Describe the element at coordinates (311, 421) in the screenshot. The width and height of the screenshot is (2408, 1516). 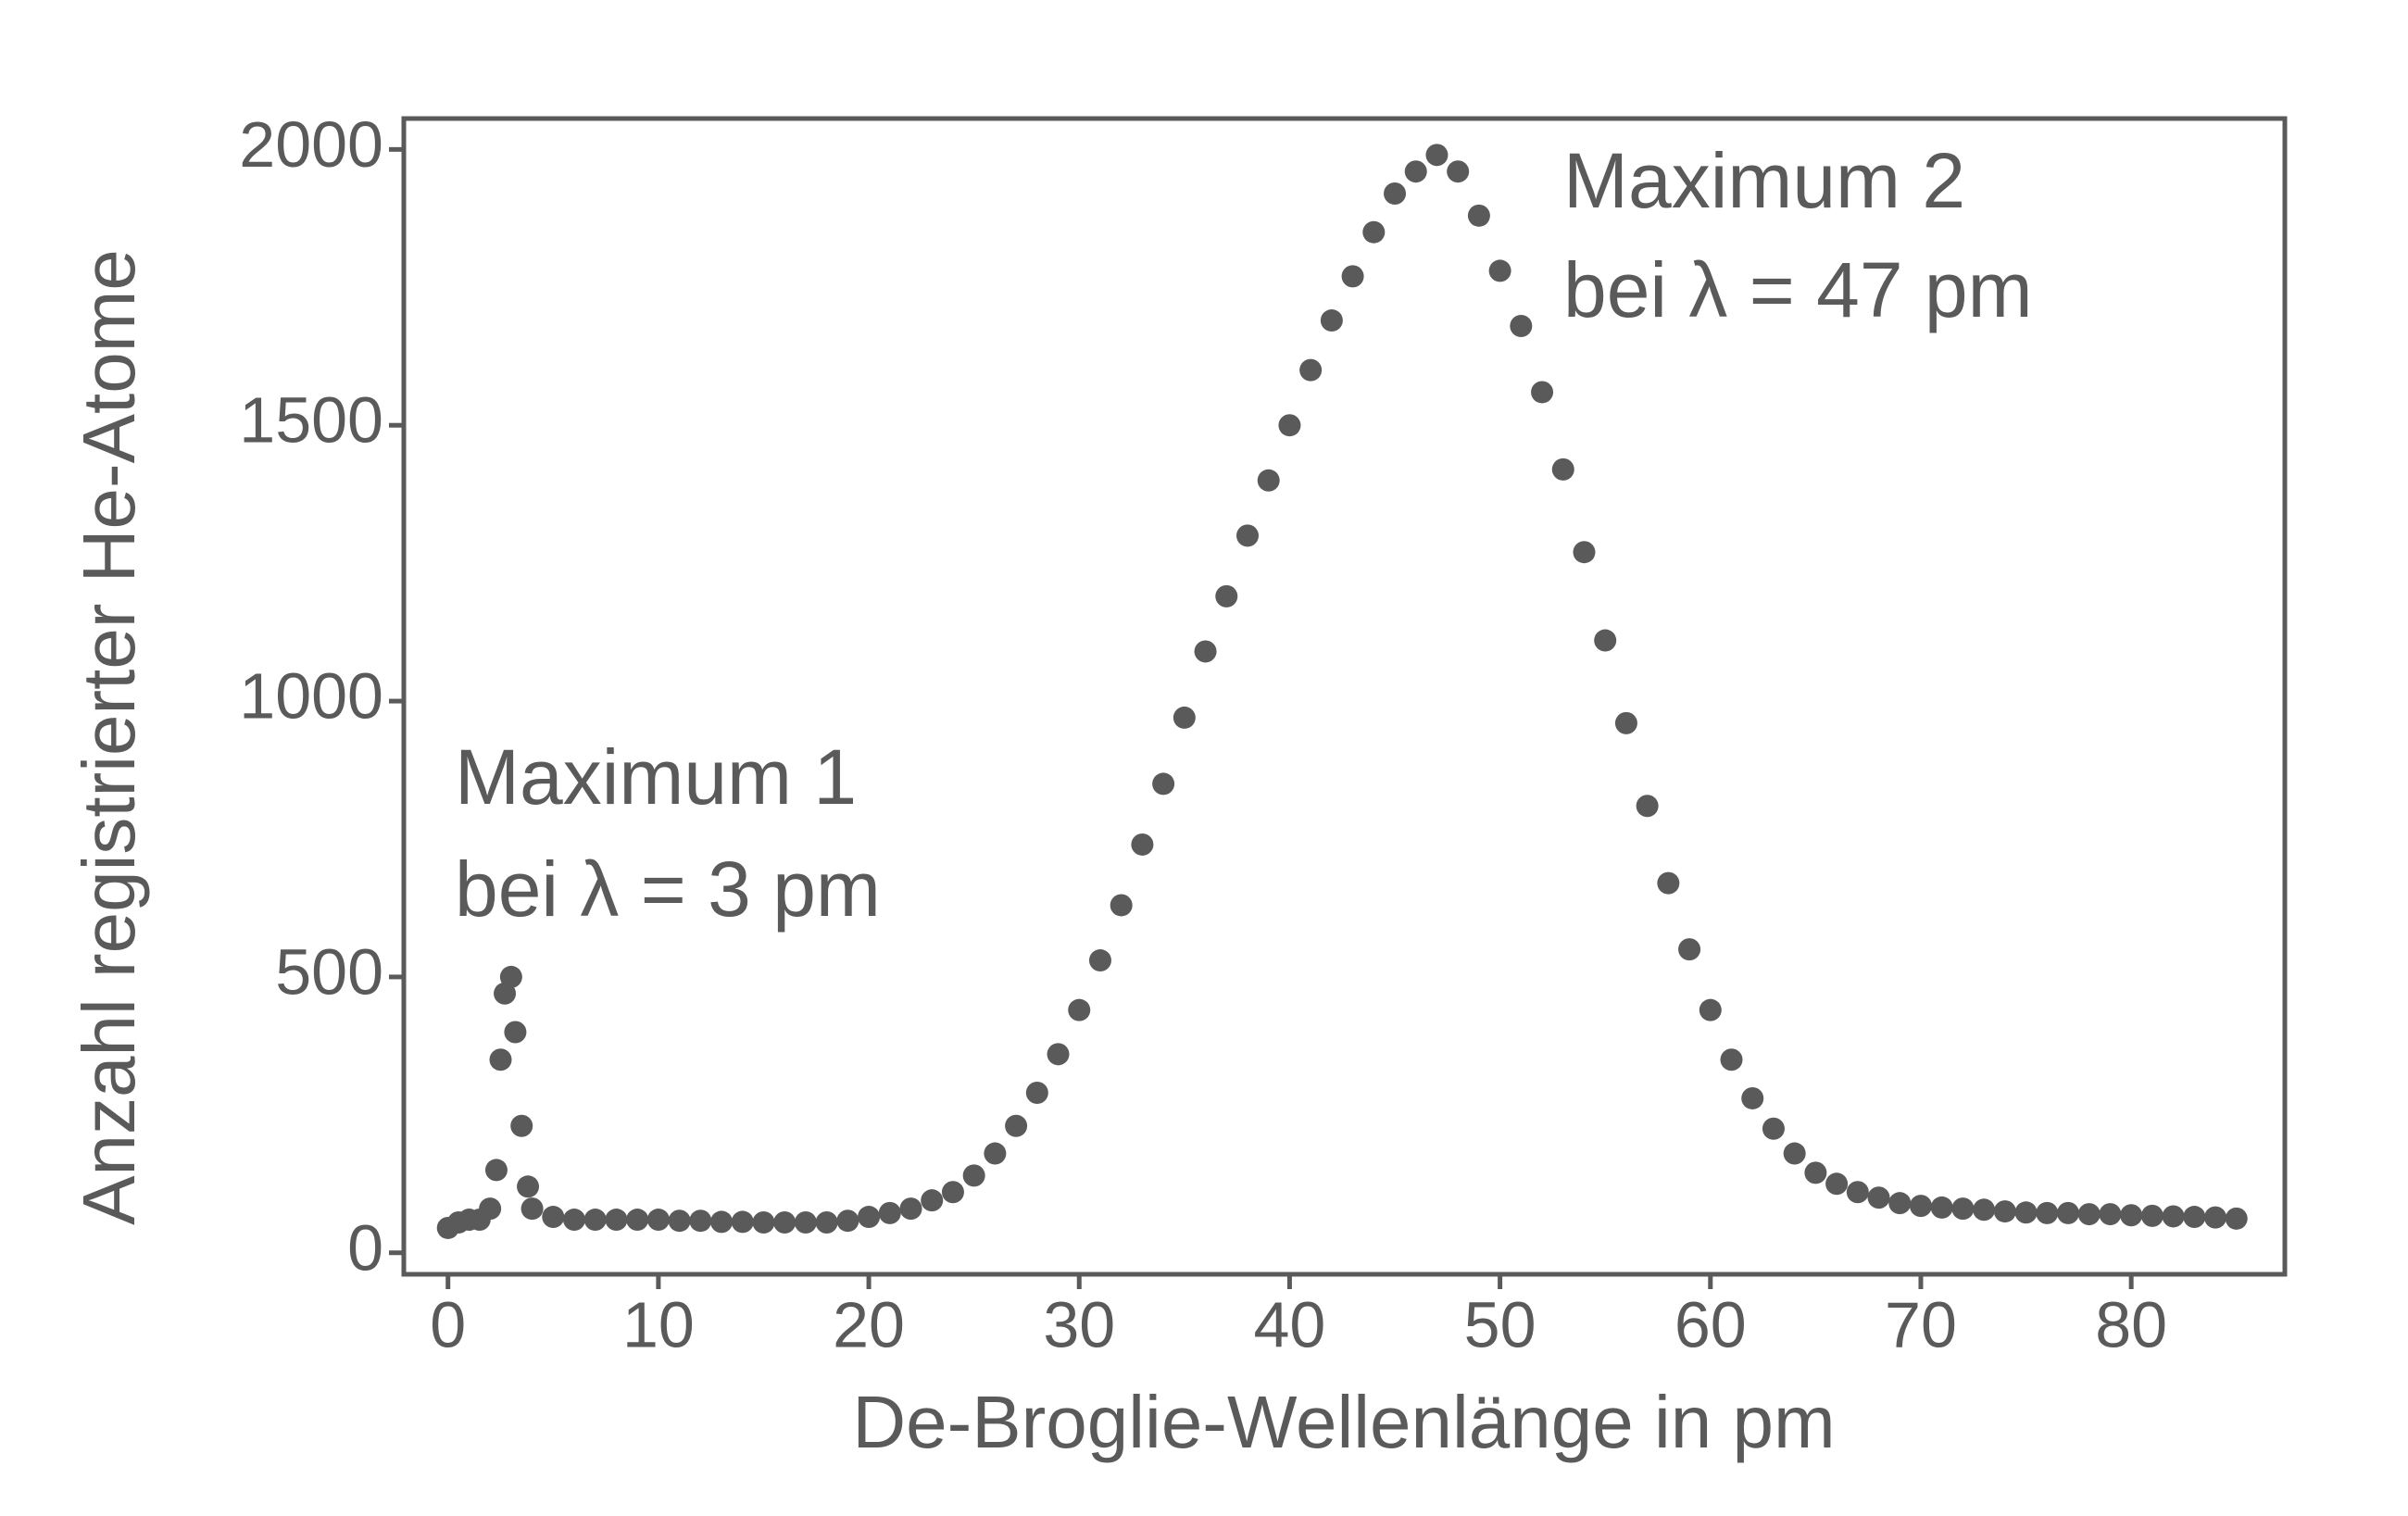
I see `y-tick-label: 1500` at that location.